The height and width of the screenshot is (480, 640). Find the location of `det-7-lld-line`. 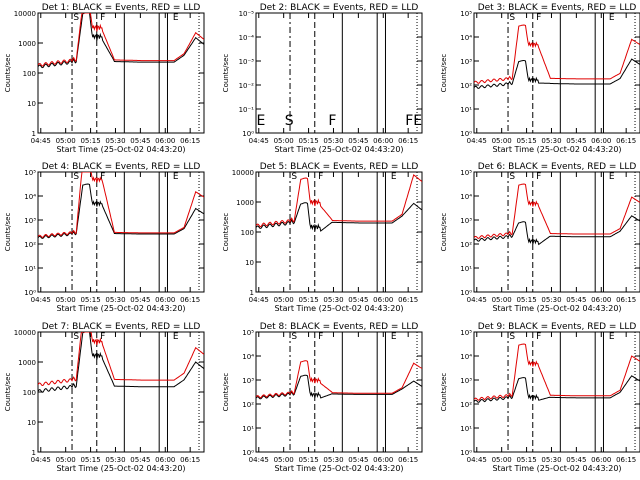

det-7-lld-line is located at coordinates (121, 359).